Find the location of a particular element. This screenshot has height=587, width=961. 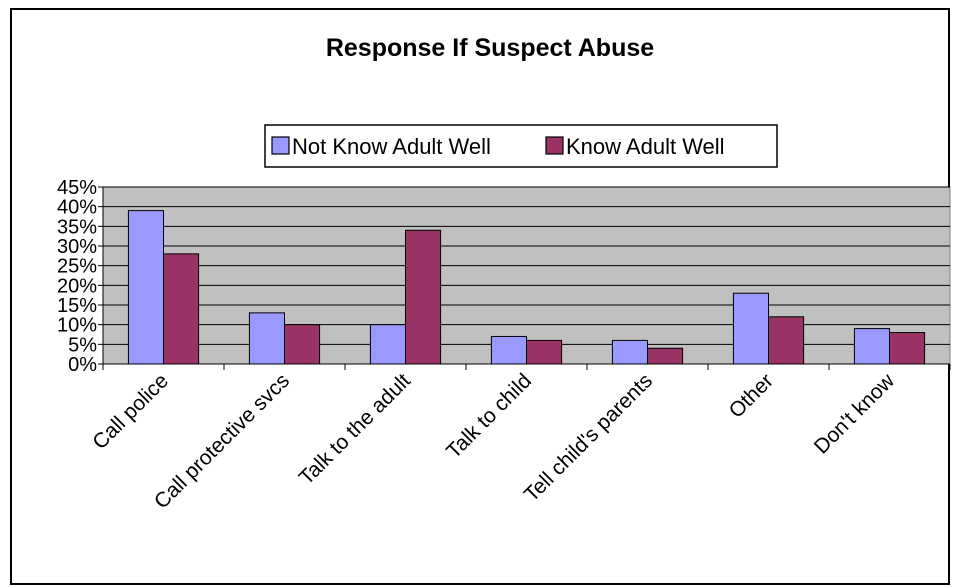

legend: Not Know Adult Well Know Adult Well is located at coordinates (521, 146).